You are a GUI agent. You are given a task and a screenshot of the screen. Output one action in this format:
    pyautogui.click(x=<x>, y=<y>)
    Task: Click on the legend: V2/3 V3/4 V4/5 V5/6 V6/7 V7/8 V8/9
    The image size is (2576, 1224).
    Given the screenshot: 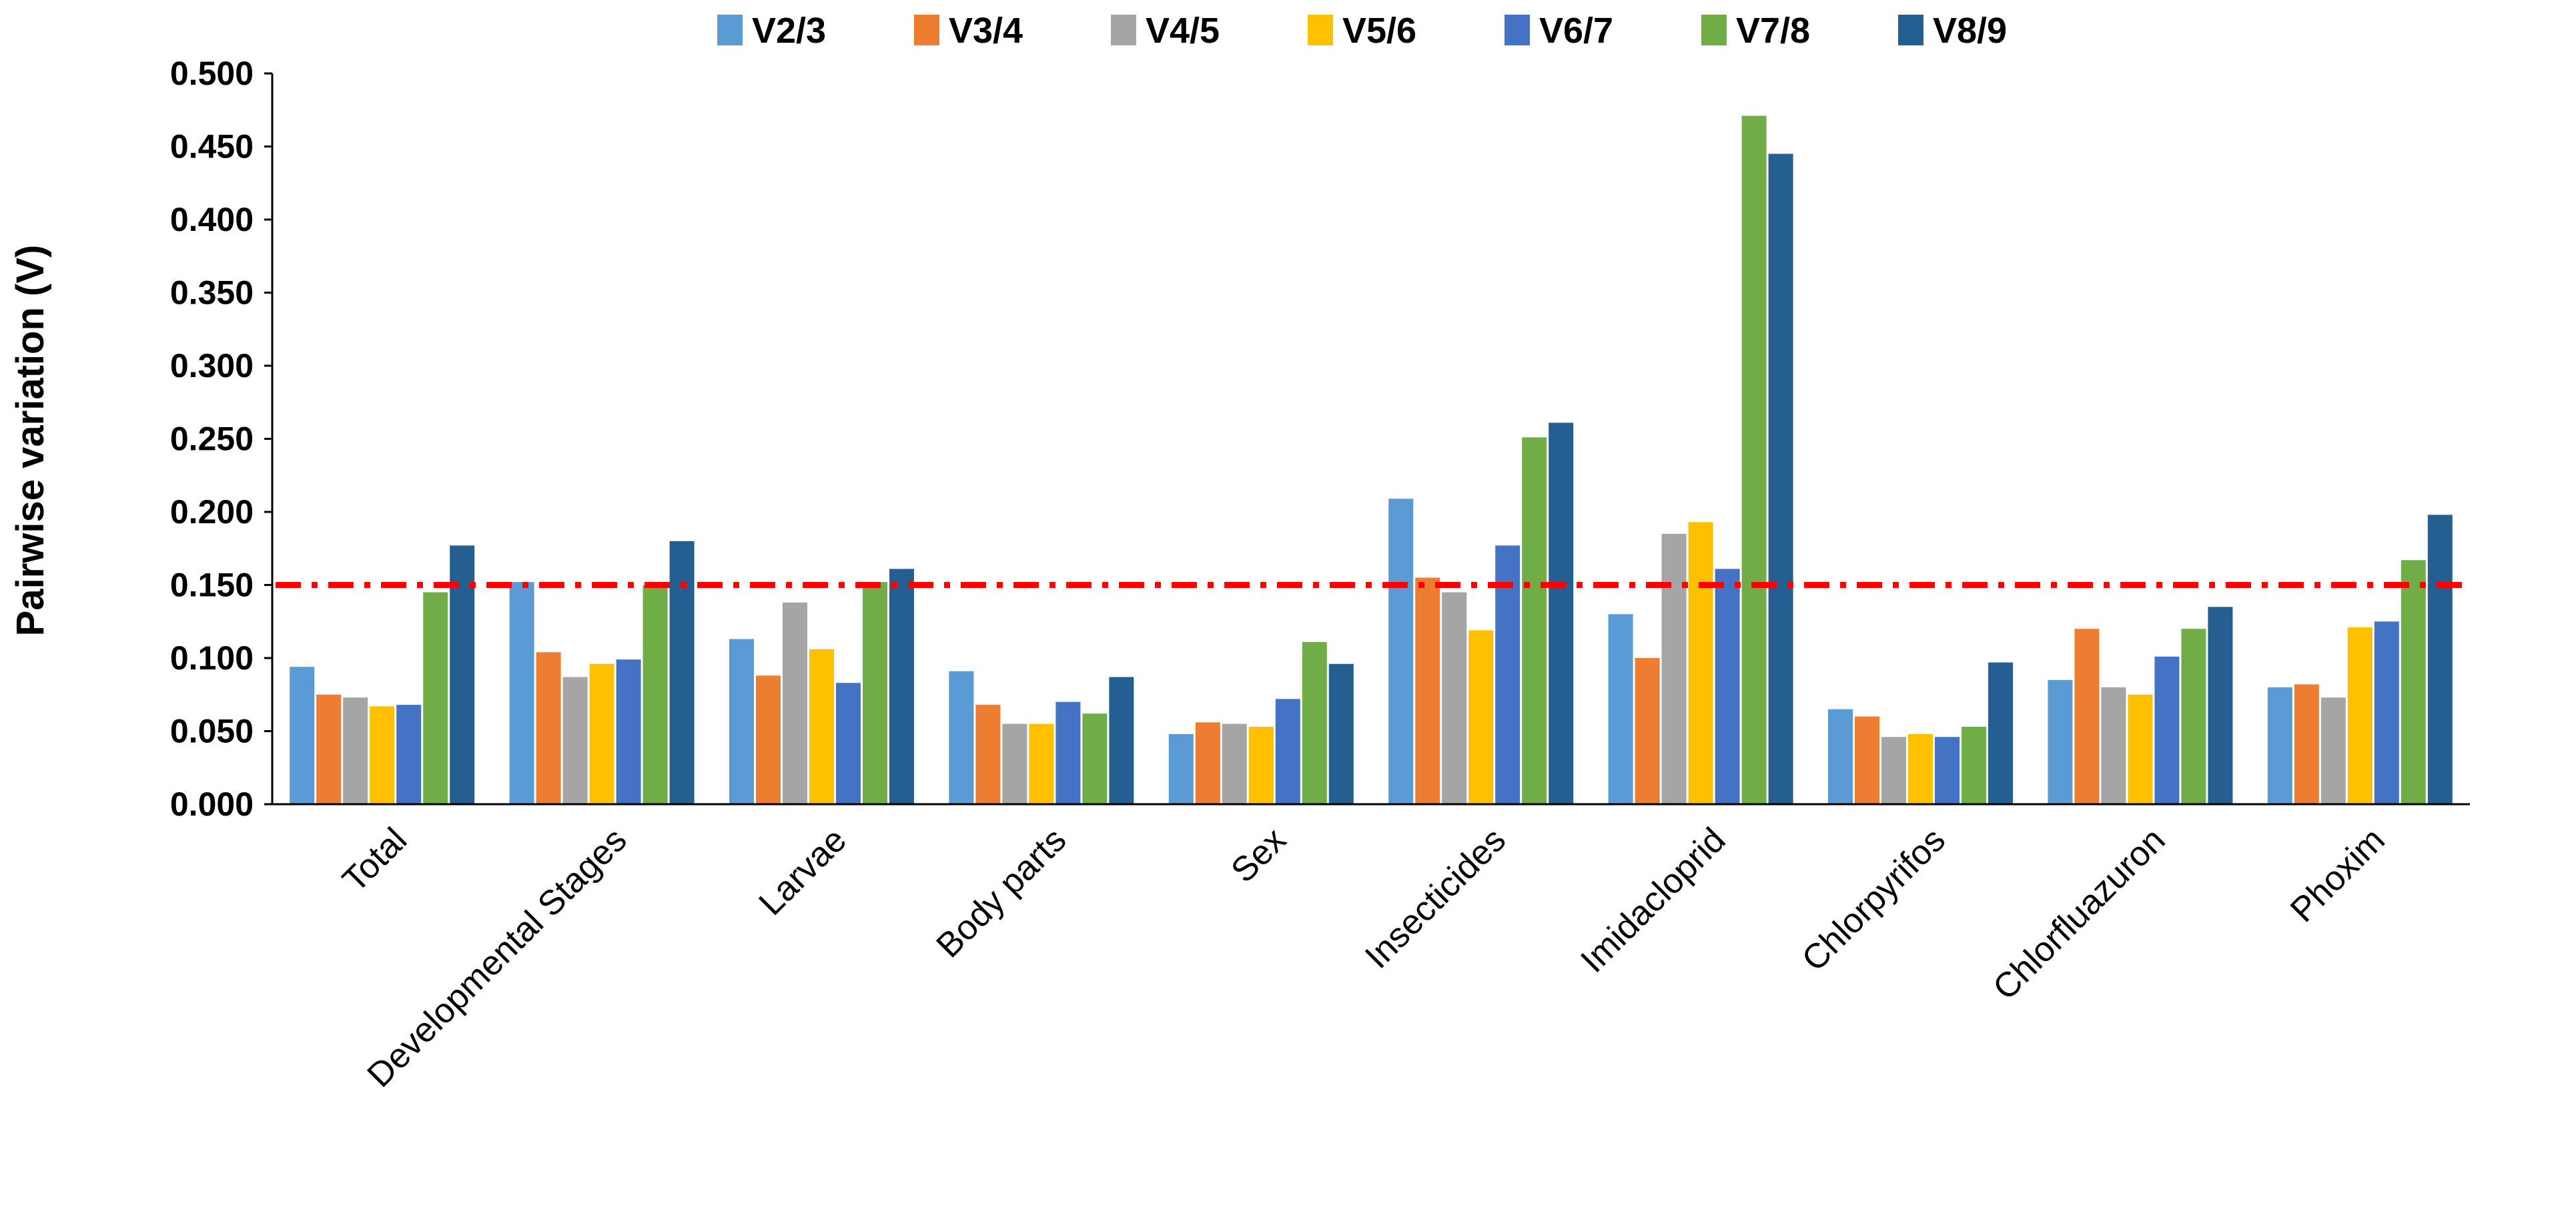 What is the action you would take?
    pyautogui.click(x=1362, y=31)
    